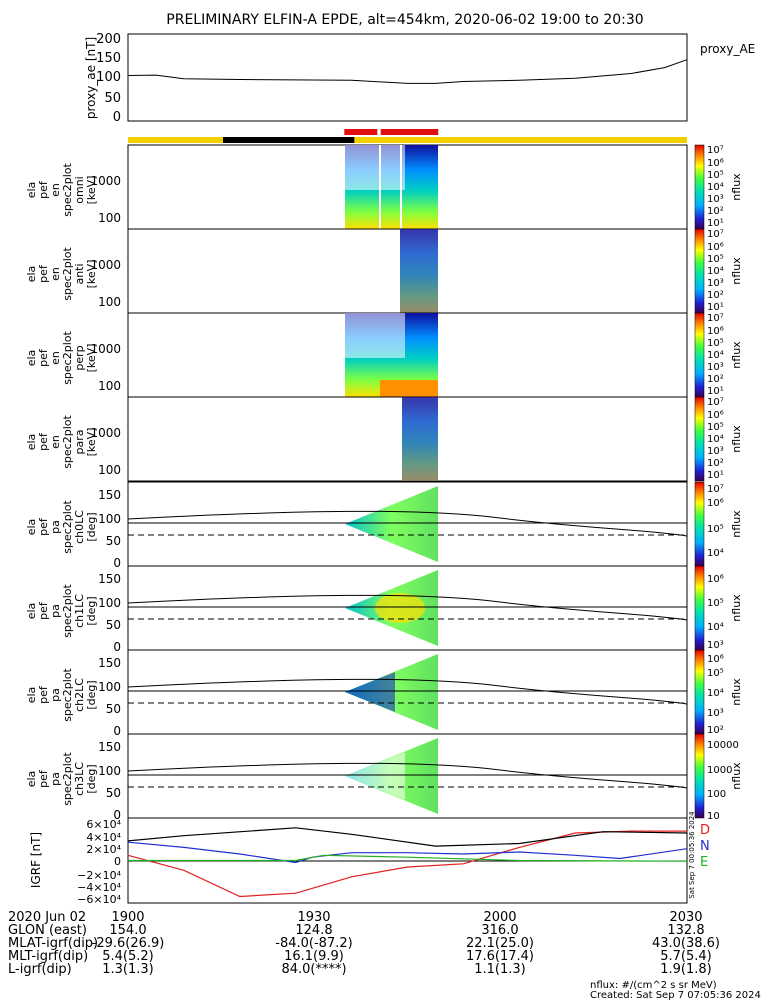  What do you see at coordinates (117, 647) in the screenshot?
I see `pa-ytick: 0` at bounding box center [117, 647].